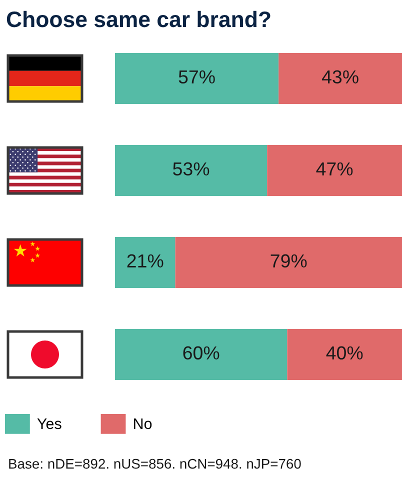  I want to click on data-label: 60%, so click(201, 353).